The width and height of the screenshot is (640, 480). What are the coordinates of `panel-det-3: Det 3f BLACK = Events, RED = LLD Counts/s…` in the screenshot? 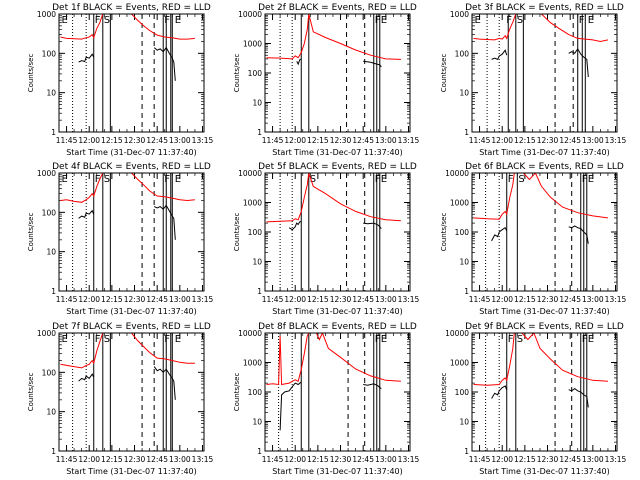 It's located at (533, 80).